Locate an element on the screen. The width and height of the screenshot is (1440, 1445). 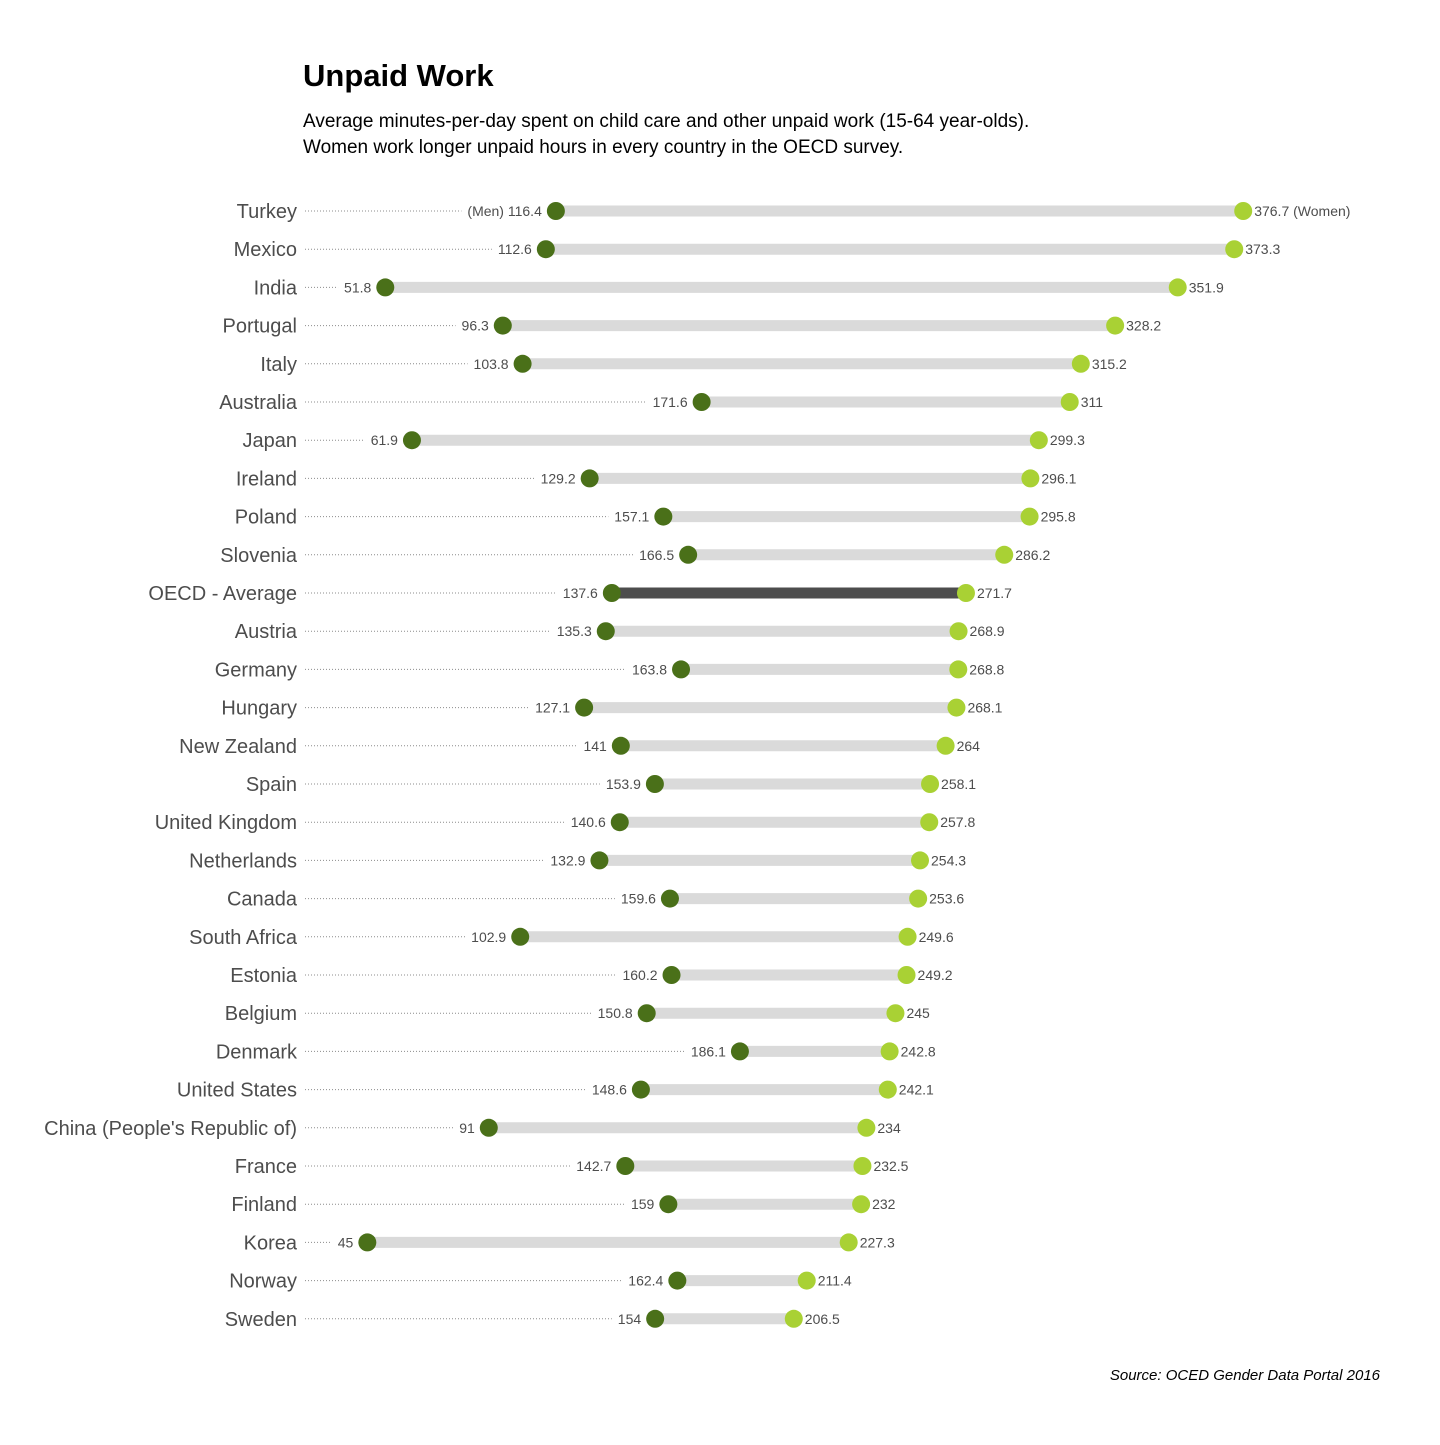
country-label: Ireland is located at coordinates (266, 479).